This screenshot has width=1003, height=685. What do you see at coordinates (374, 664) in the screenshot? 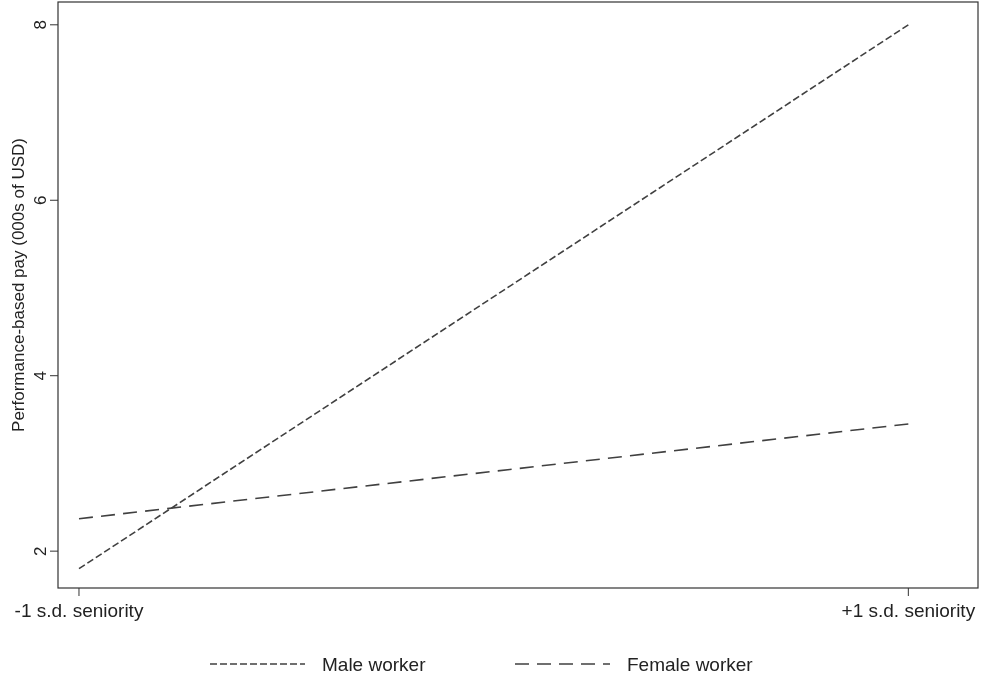
I see `legend-label: Male worker` at bounding box center [374, 664].